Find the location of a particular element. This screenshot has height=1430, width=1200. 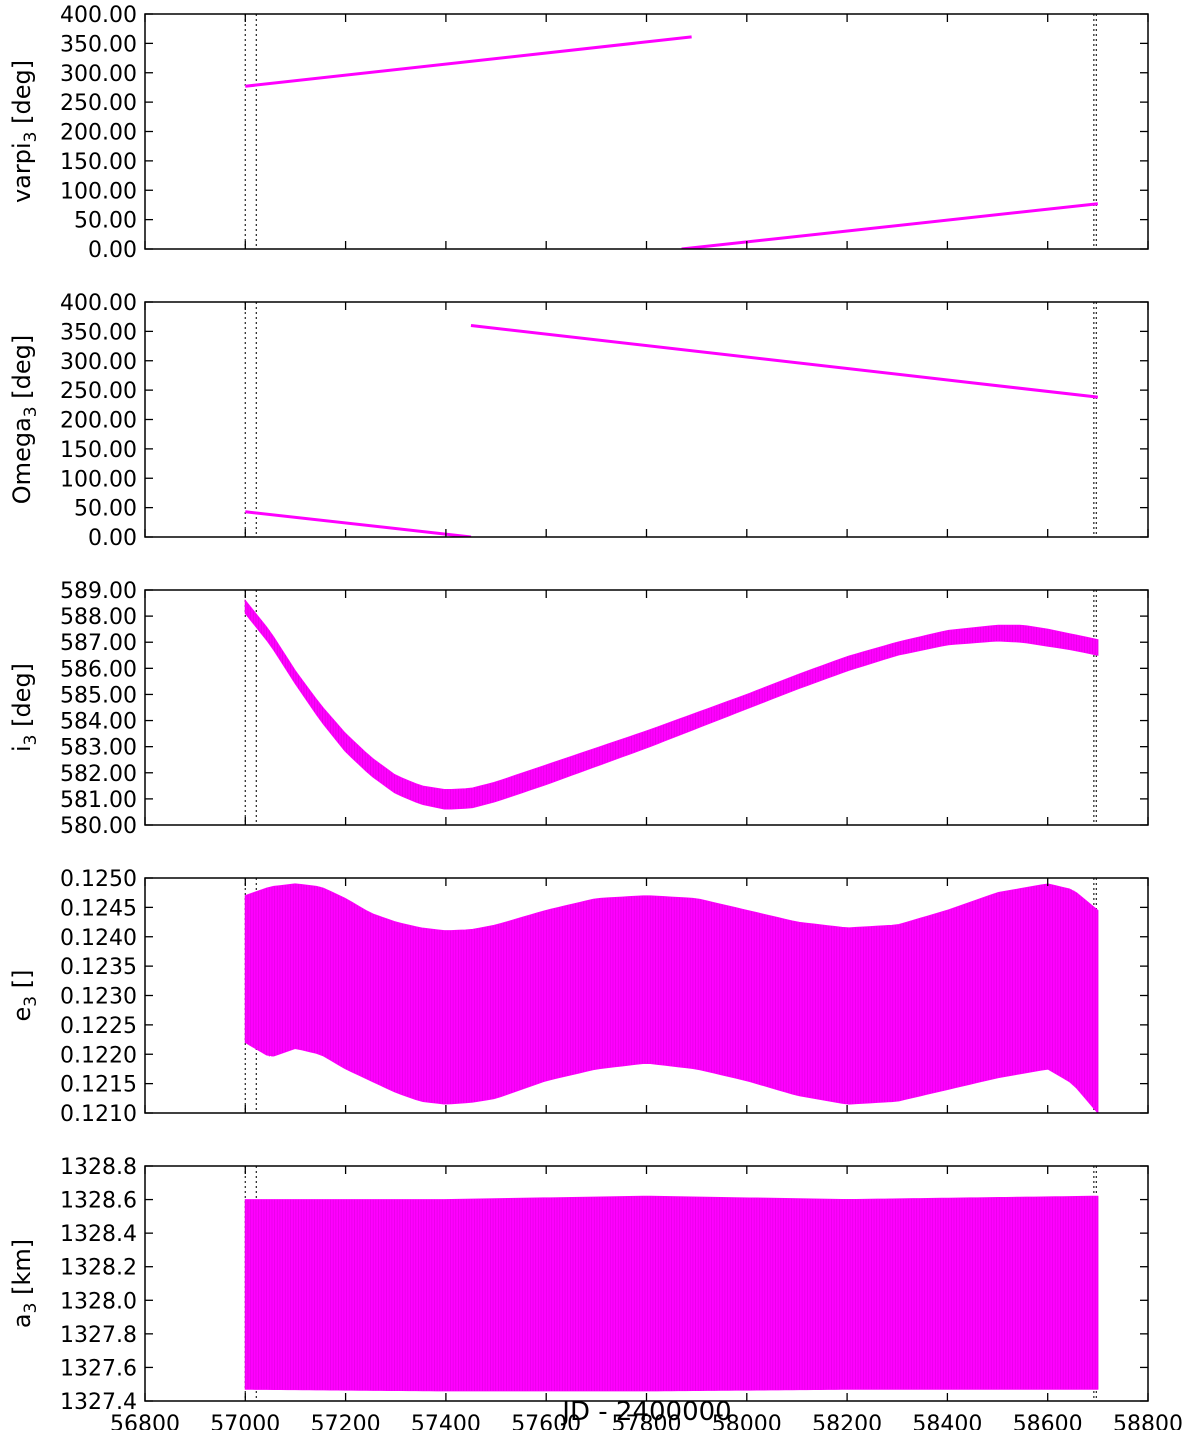

y-axis-label: a3 [km] is located at coordinates (24, 1283).